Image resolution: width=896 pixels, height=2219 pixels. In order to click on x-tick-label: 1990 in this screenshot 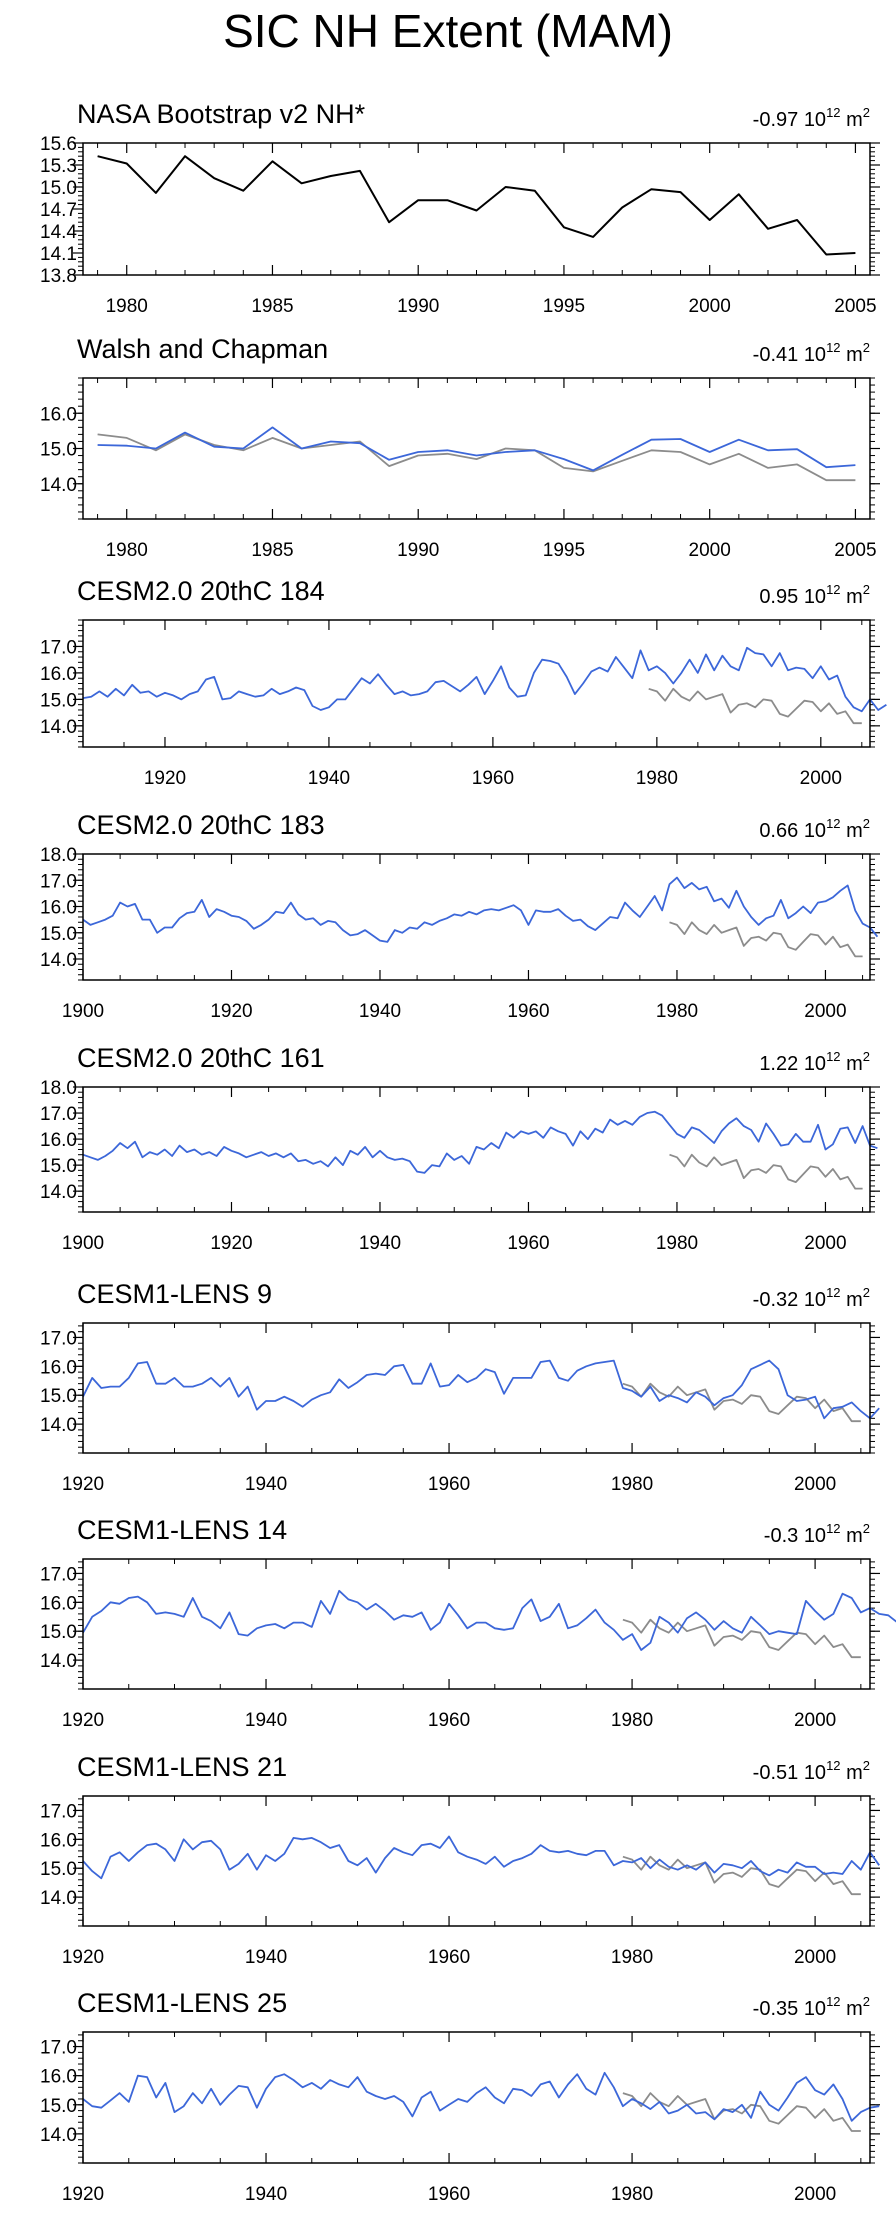, I will do `click(418, 306)`.